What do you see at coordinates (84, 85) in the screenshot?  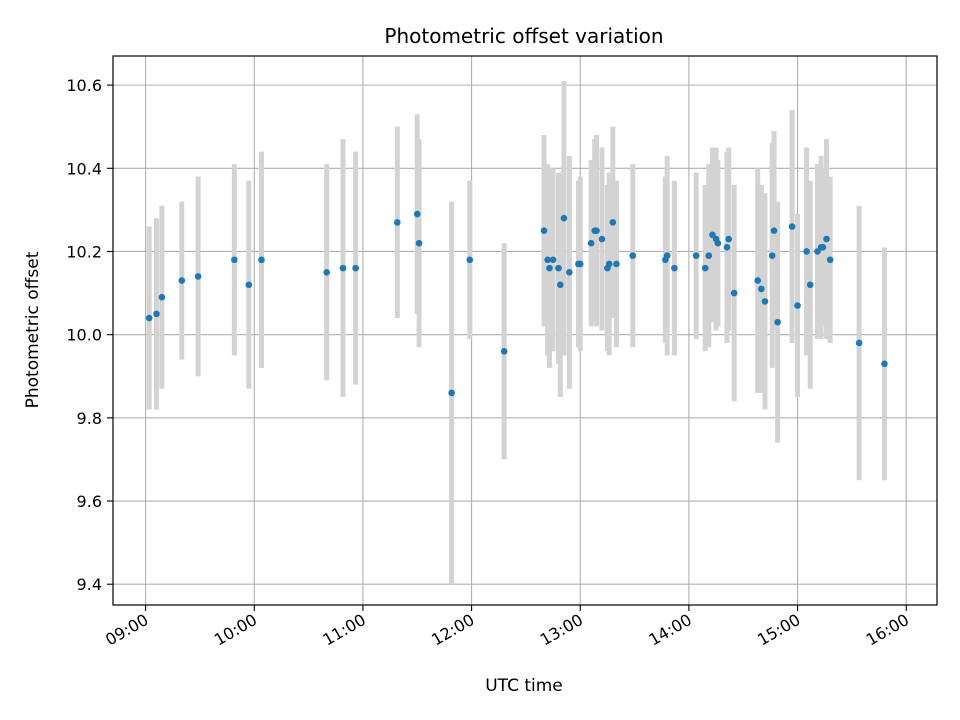 I see `y-tick-label: 10.6` at bounding box center [84, 85].